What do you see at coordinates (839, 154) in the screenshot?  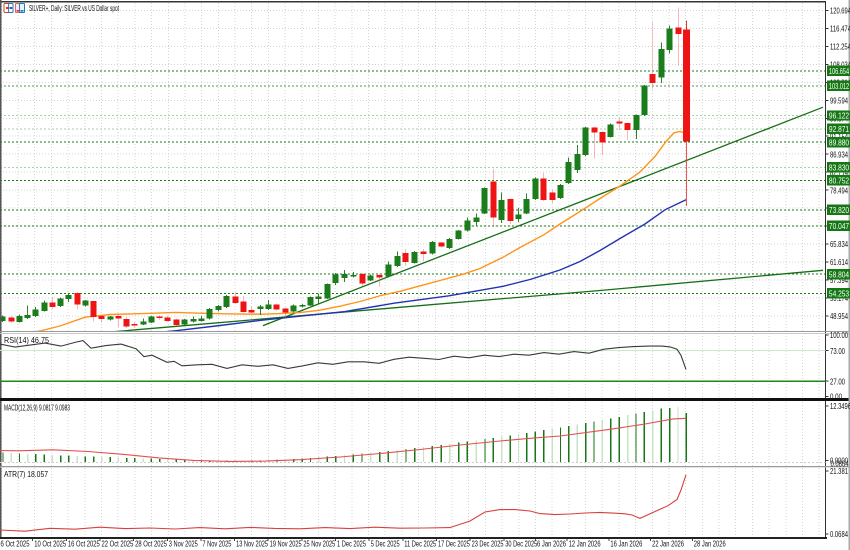 I see `svg-text: 86.934` at bounding box center [839, 154].